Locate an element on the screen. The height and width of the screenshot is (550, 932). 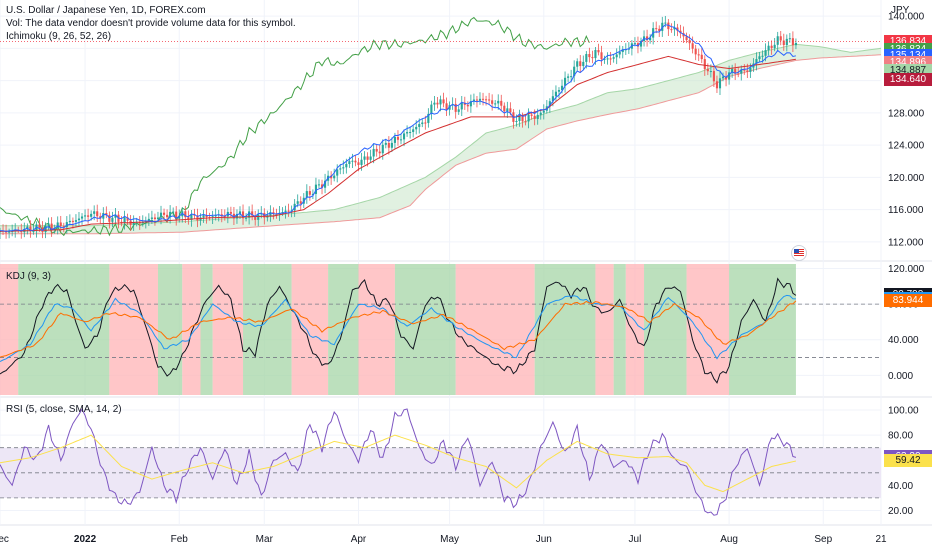
rsi-line-rsi_ma is located at coordinates (398, 463).